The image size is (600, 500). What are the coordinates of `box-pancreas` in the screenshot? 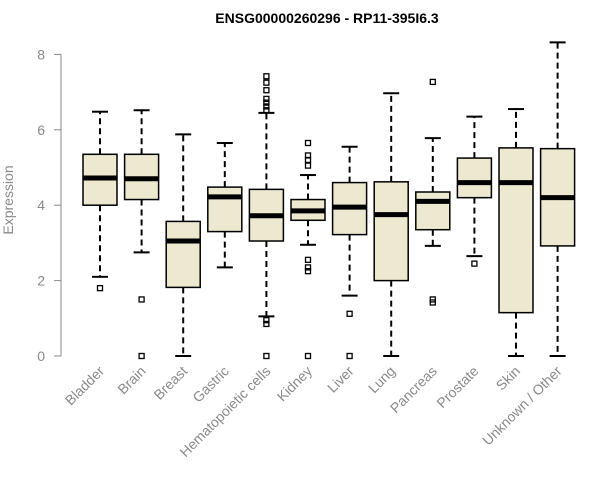 It's located at (433, 192).